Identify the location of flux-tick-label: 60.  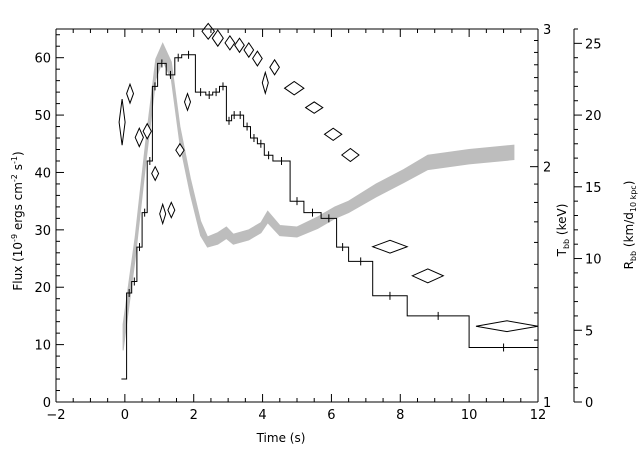
(42, 59).